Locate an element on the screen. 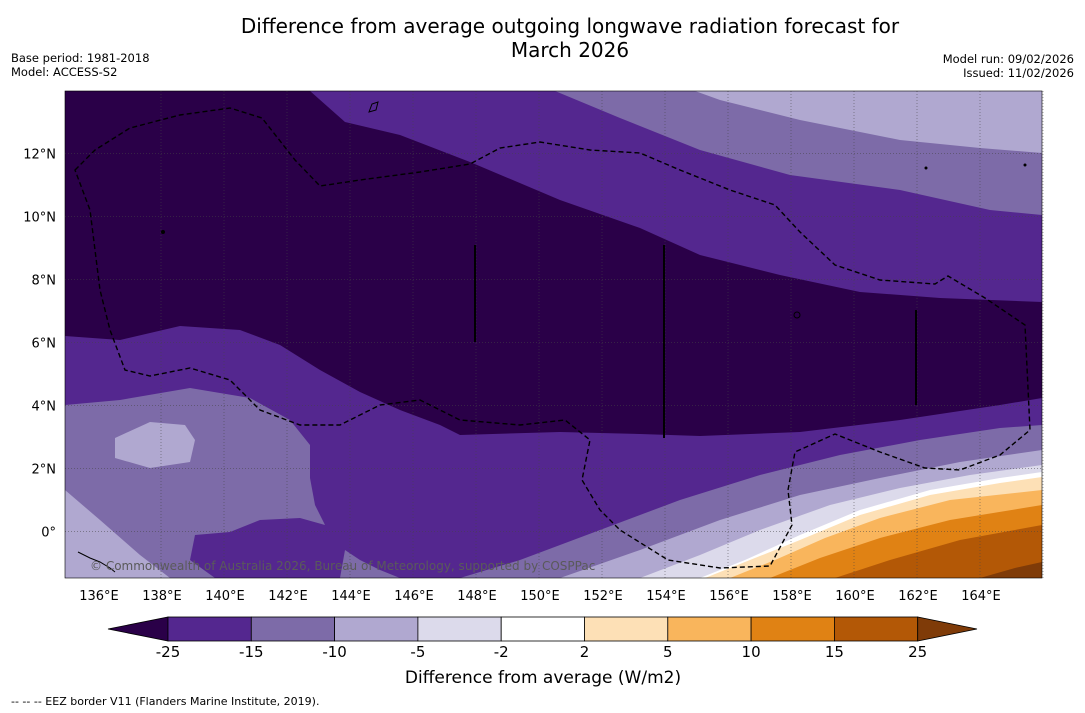 The height and width of the screenshot is (713, 1085). band-minus5-north is located at coordinates (868, 122).